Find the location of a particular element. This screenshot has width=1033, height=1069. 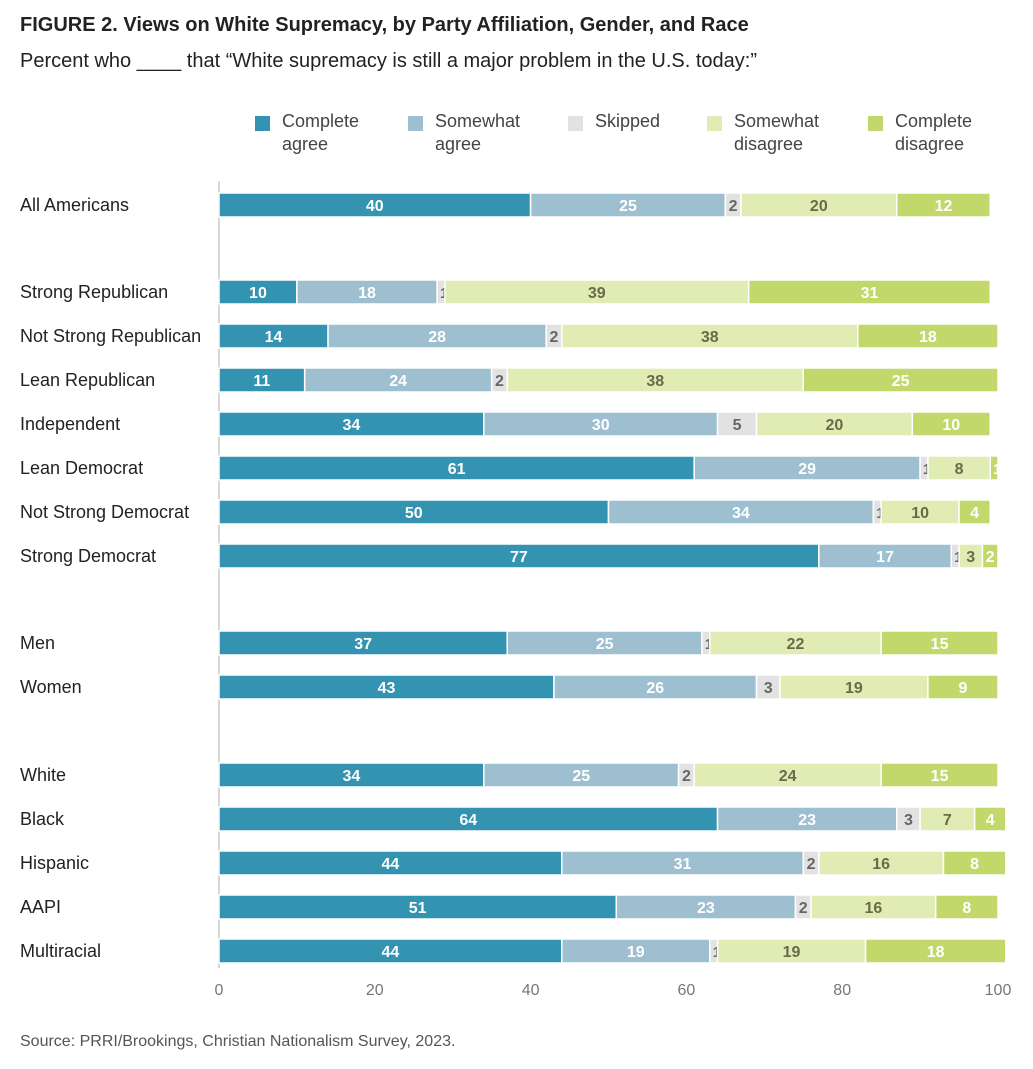

data-label: 22 is located at coordinates (796, 644).